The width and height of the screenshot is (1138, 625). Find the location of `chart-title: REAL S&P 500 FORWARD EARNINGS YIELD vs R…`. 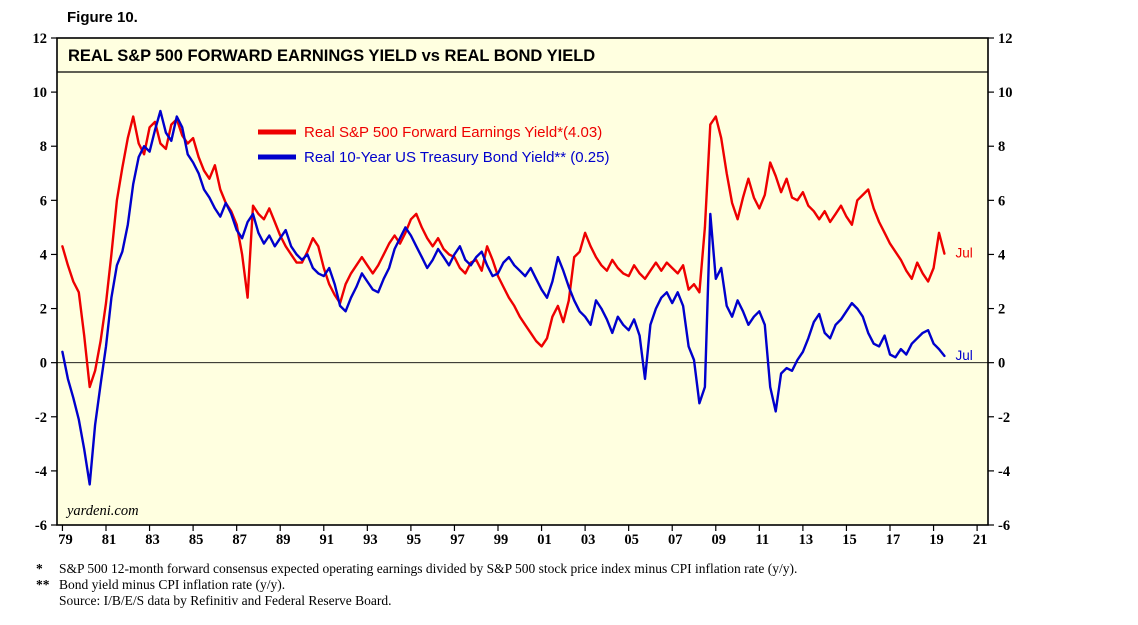

chart-title: REAL S&P 500 FORWARD EARNINGS YIELD vs R… is located at coordinates (331, 56).